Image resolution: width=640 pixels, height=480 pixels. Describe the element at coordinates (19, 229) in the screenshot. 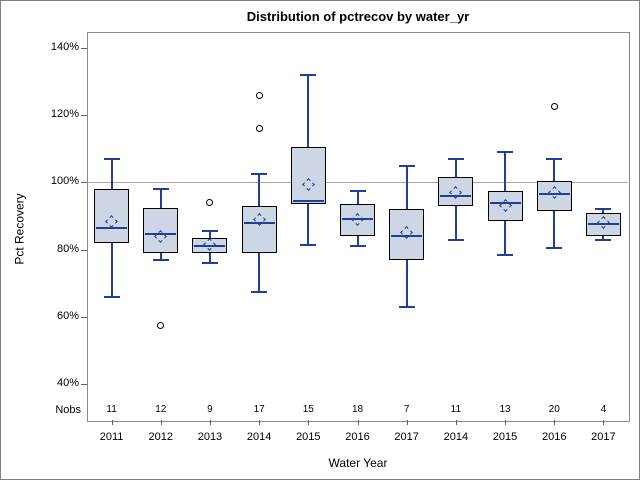

I see `y-axis-title-text: Pct Recovery` at that location.